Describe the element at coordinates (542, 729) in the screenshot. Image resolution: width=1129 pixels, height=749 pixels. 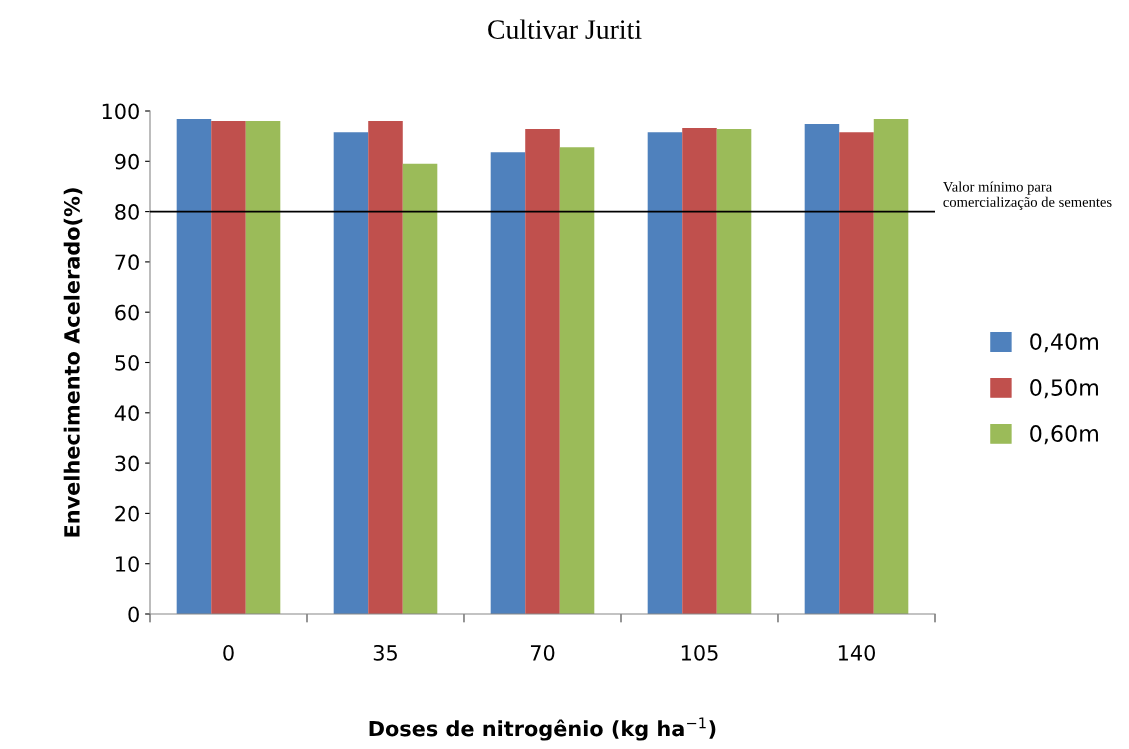
I see `x-axis-title: Doses de nitrogênio (kg ha$^{−1}$)` at that location.